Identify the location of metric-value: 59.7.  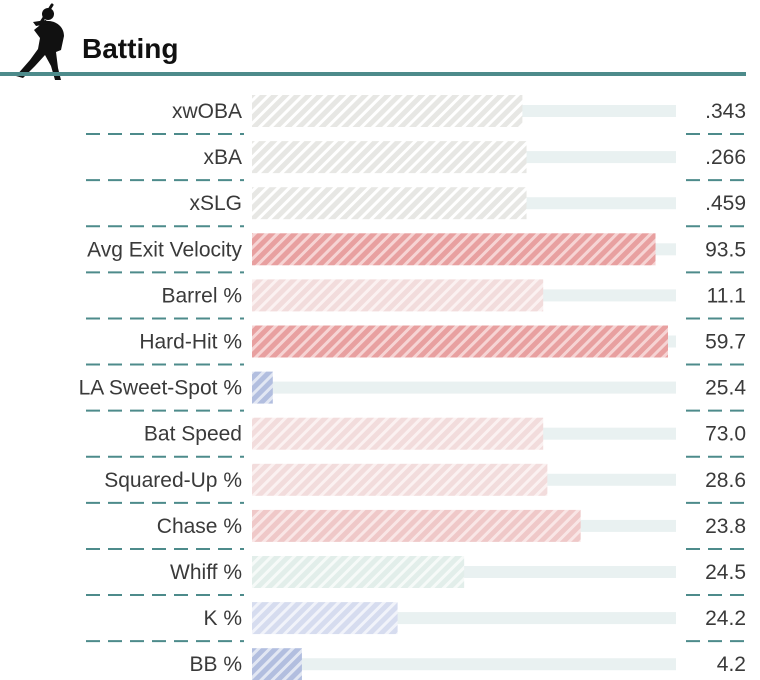
(725, 342).